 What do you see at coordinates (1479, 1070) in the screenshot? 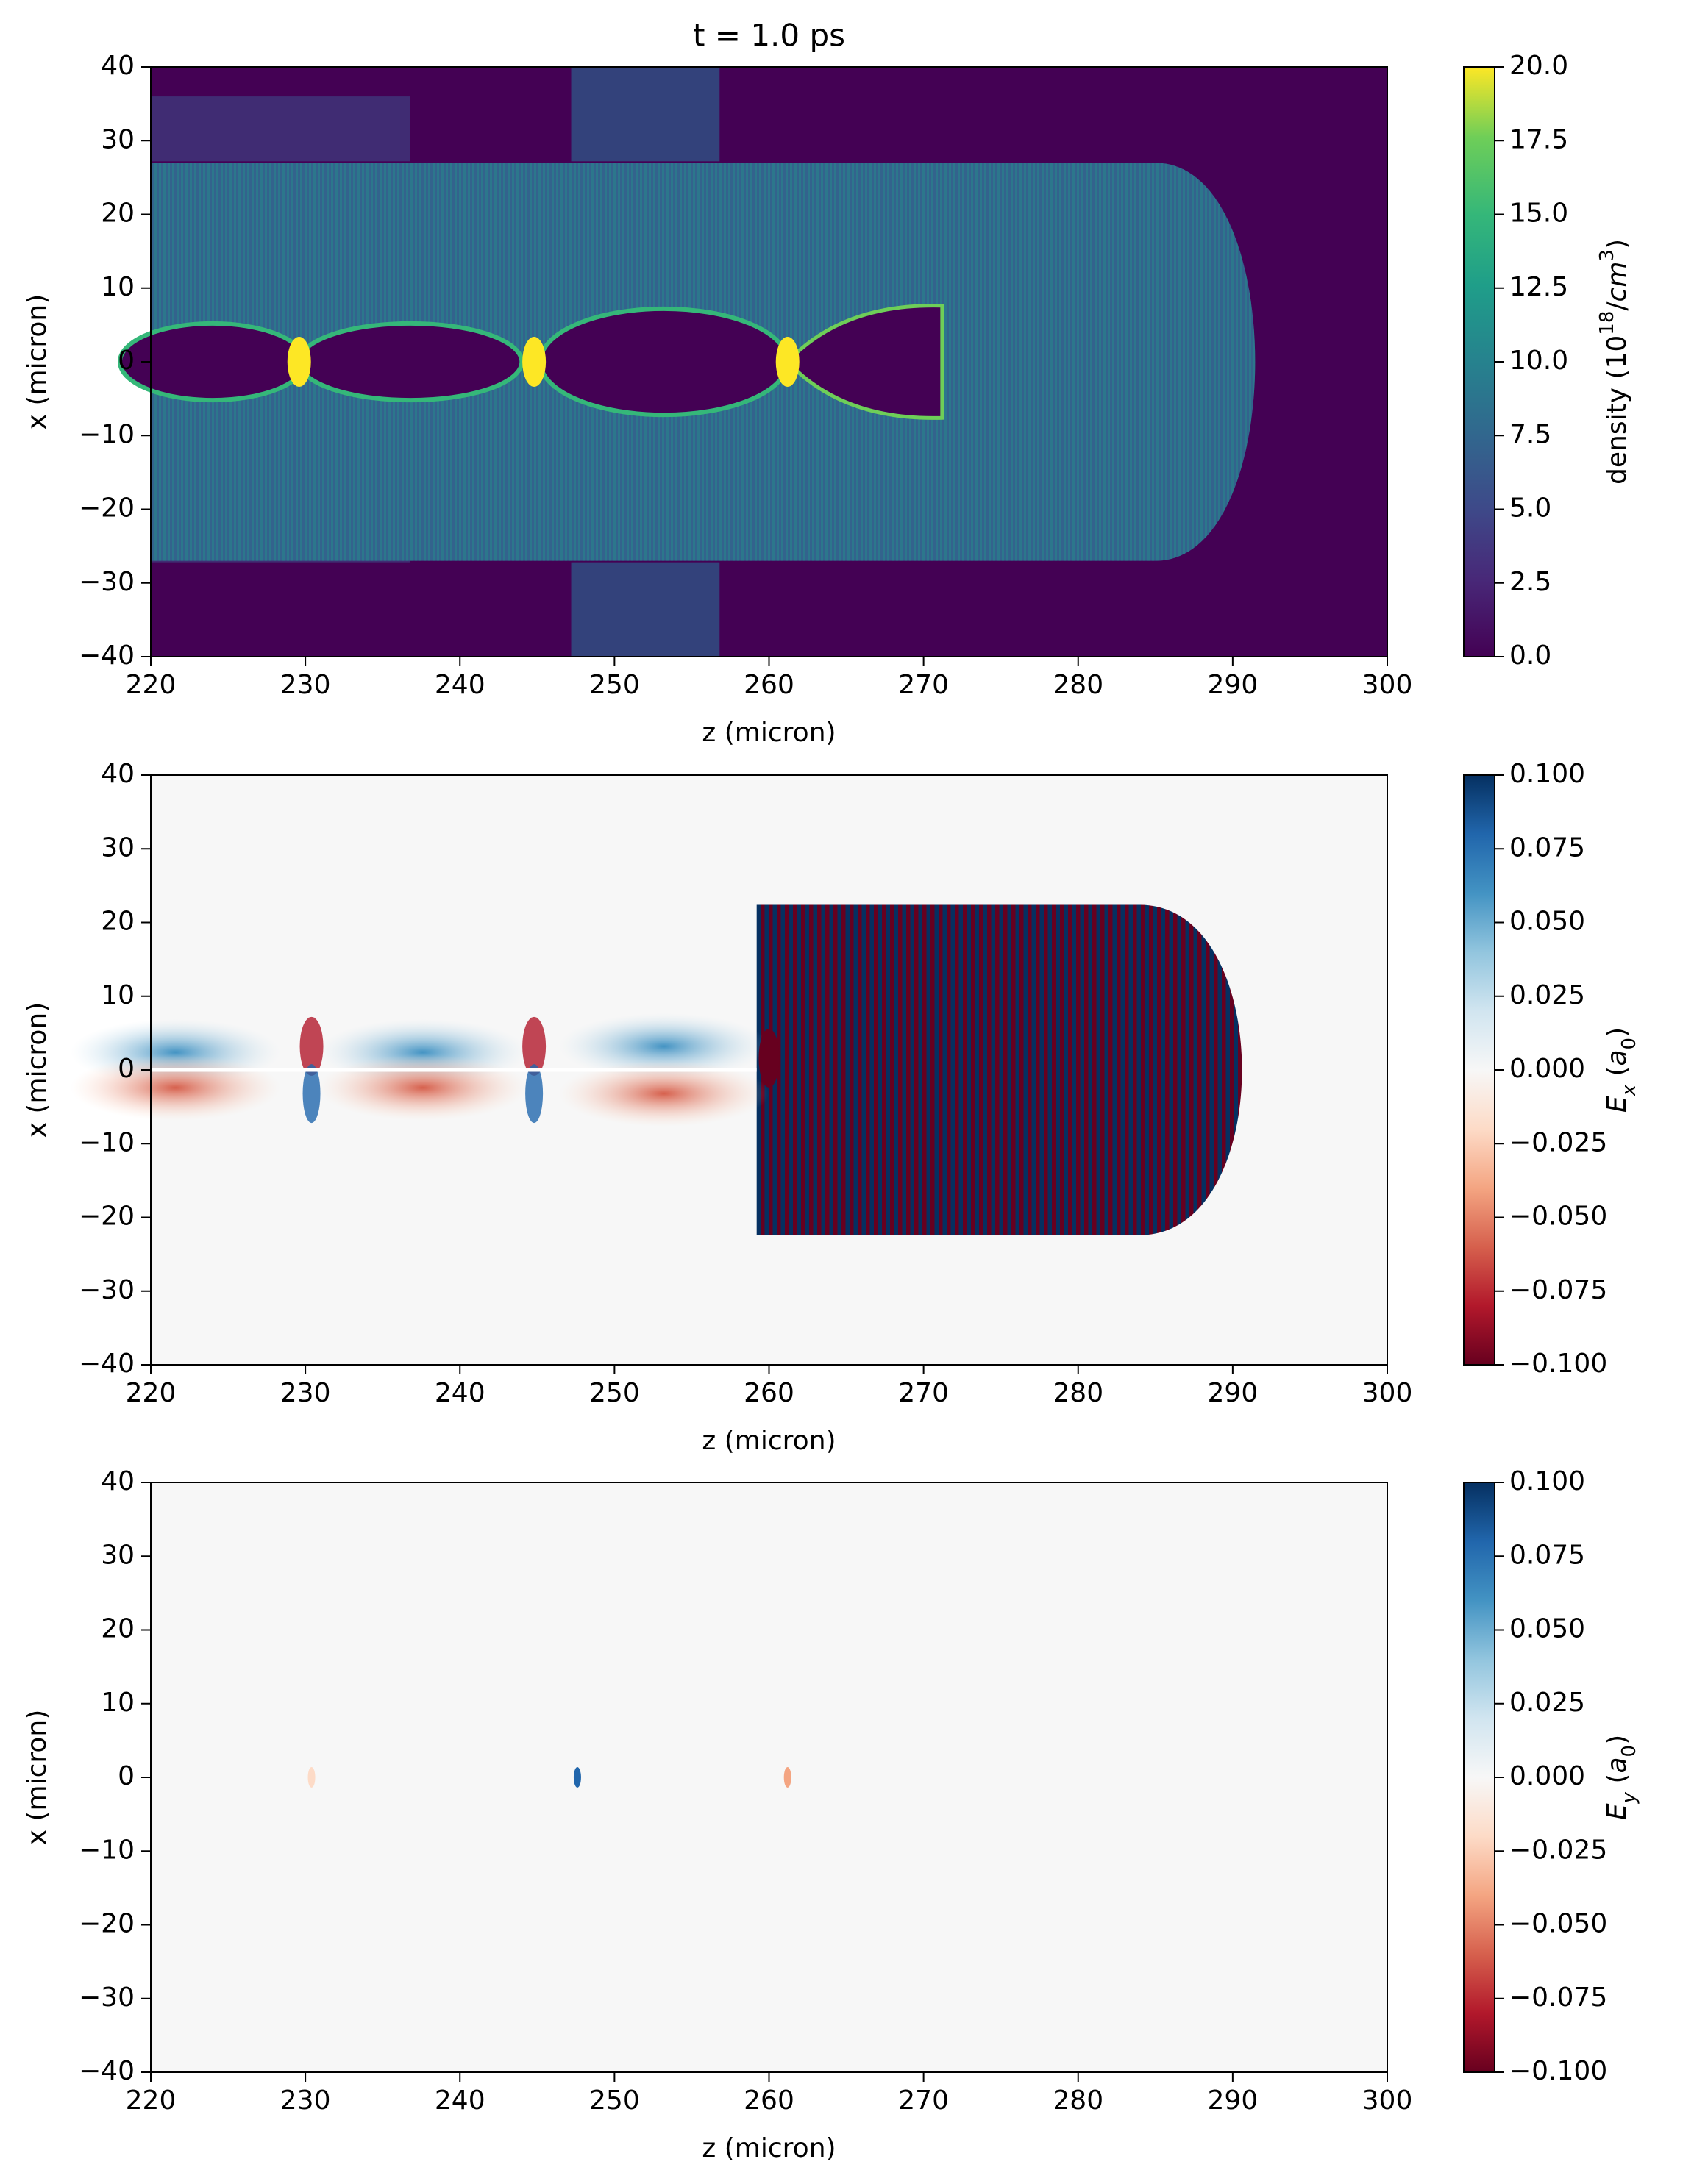
I see `colorbar` at bounding box center [1479, 1070].